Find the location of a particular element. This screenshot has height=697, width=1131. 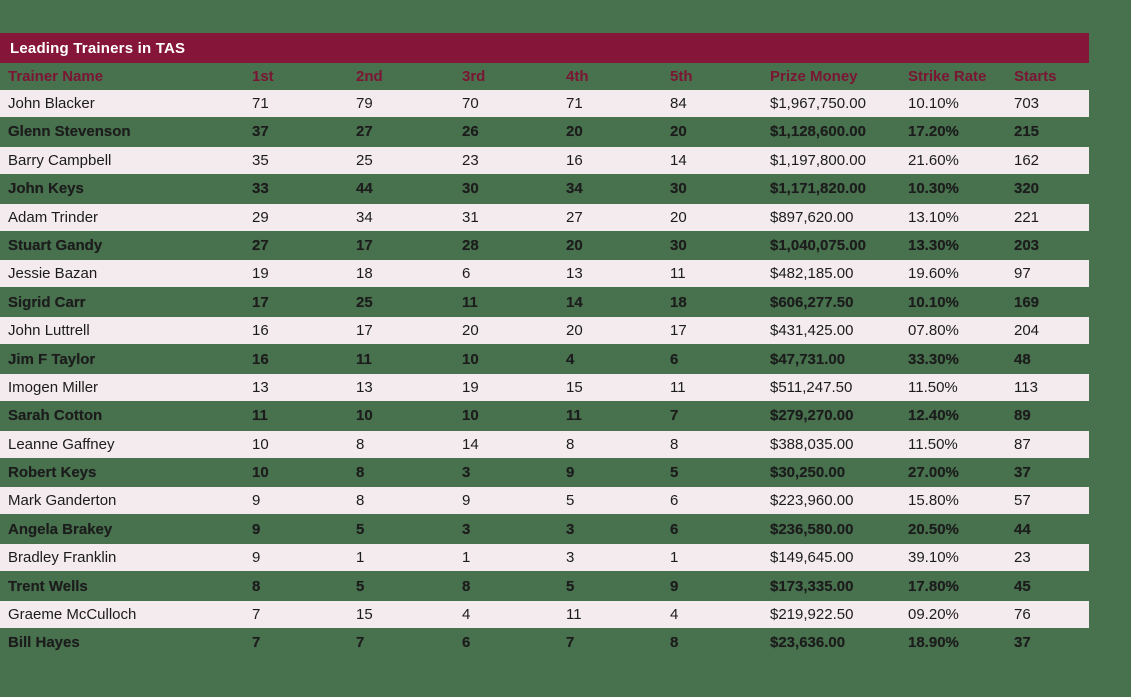

cell-3rd: 9 is located at coordinates (466, 501).